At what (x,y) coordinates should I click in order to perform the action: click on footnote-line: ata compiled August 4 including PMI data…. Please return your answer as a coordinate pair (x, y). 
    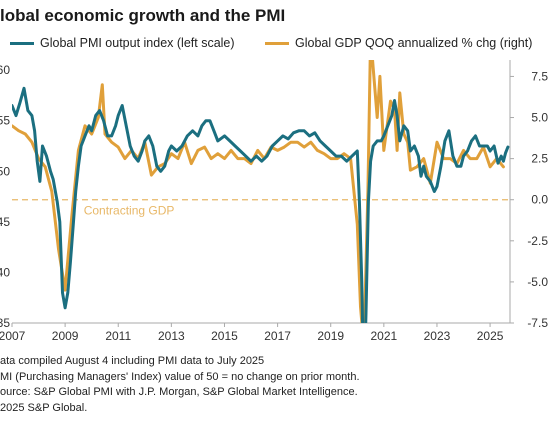
    Looking at the image, I should click on (132, 361).